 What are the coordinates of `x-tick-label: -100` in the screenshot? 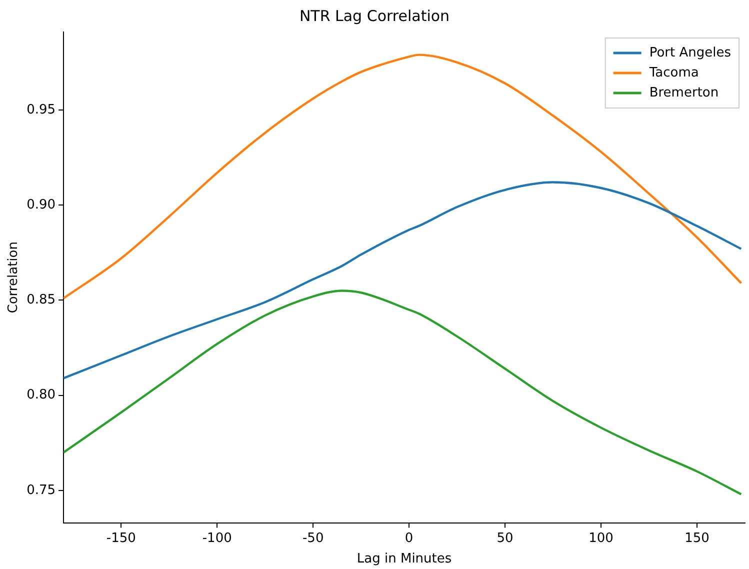 It's located at (217, 538).